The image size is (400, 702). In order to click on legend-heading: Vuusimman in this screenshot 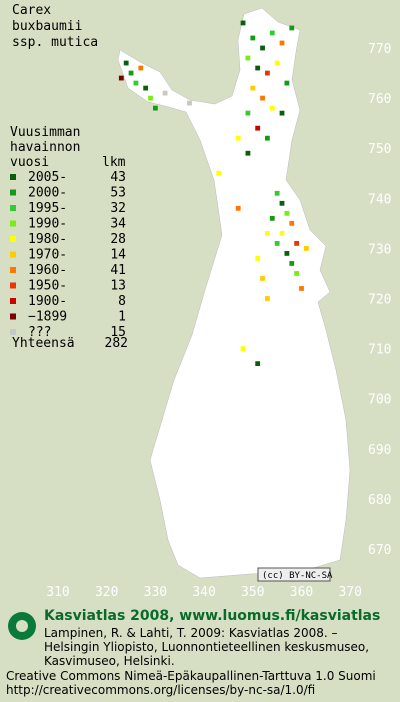, I will do `click(45, 132)`.